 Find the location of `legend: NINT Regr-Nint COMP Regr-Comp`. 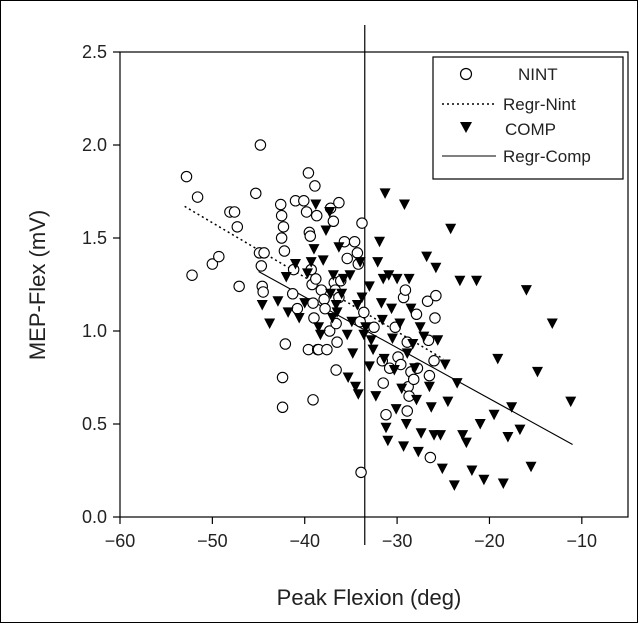

legend: NINT Regr-Nint COMP Regr-Comp is located at coordinates (528, 118).